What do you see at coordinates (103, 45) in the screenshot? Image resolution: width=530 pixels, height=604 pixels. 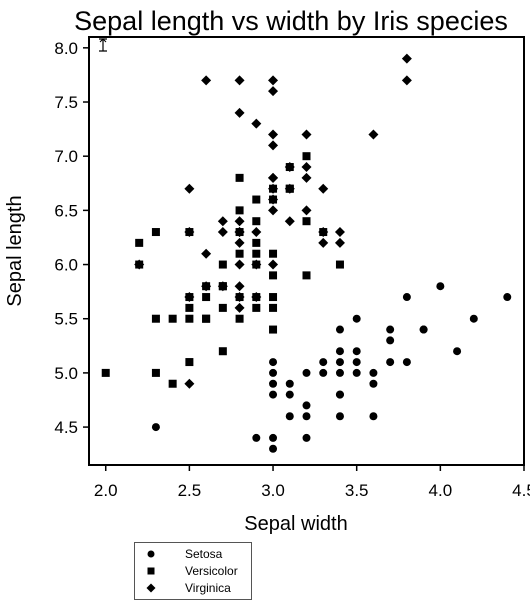 I see `text-cursor-icon` at bounding box center [103, 45].